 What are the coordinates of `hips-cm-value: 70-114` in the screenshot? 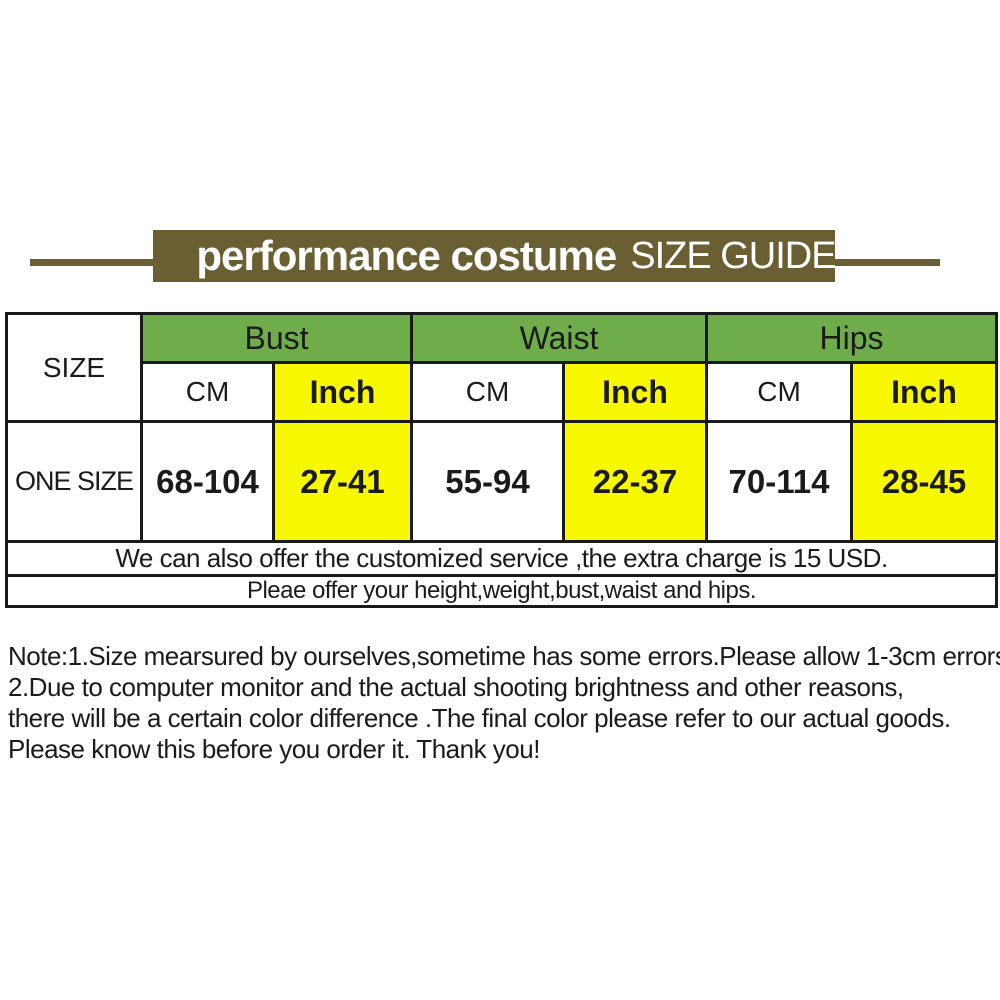 It's located at (779, 481).